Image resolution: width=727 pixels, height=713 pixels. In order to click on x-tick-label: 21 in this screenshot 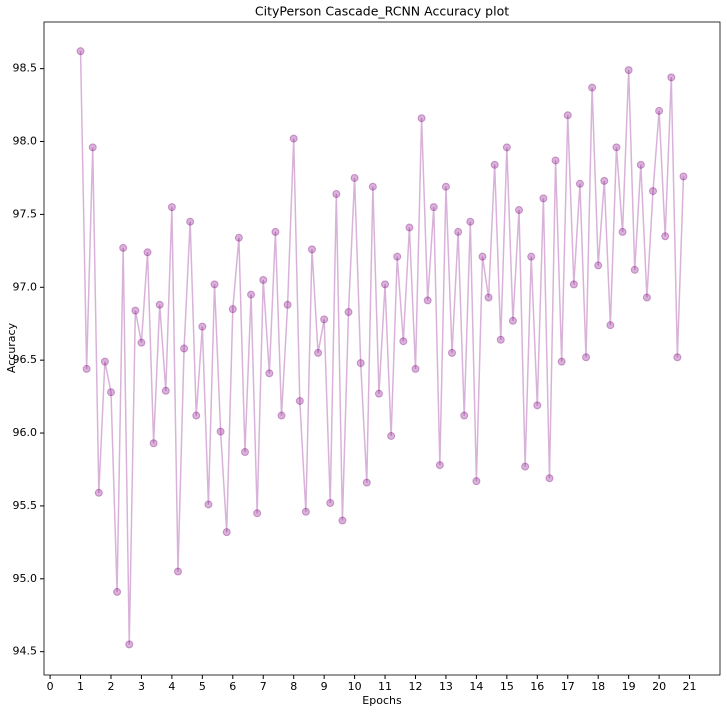, I will do `click(690, 686)`.